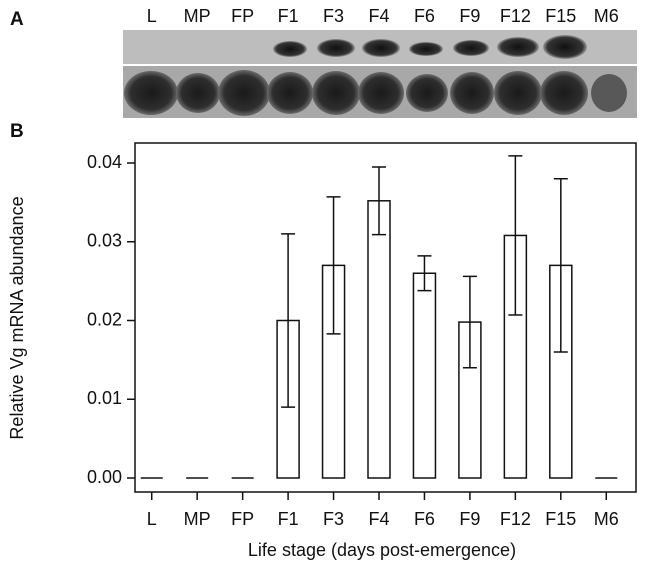 The width and height of the screenshot is (649, 572). What do you see at coordinates (469, 16) in the screenshot?
I see `lane-label: F9` at bounding box center [469, 16].